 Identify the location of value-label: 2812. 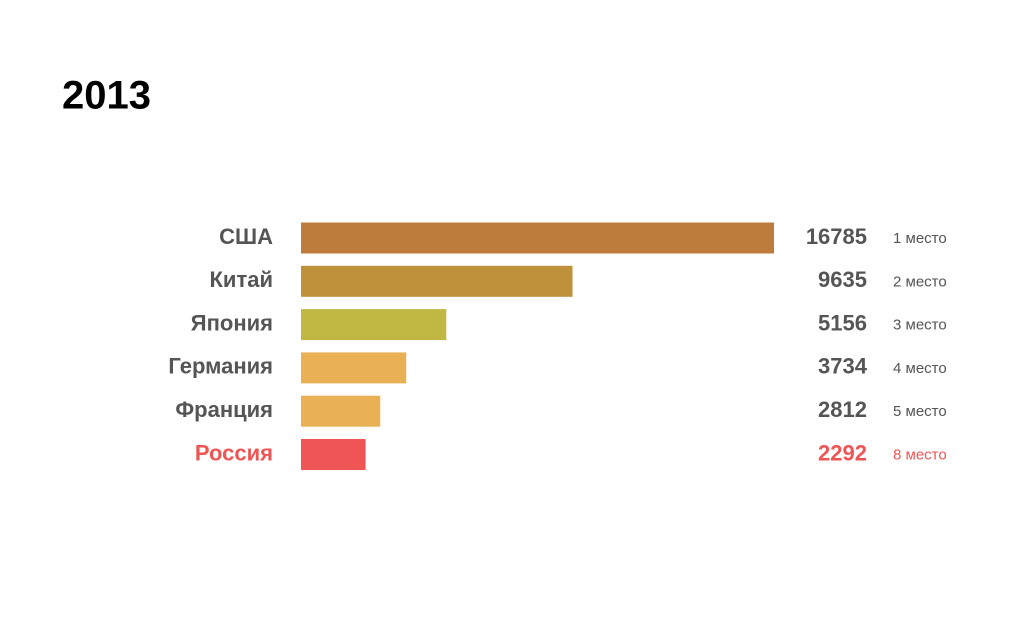
(842, 409).